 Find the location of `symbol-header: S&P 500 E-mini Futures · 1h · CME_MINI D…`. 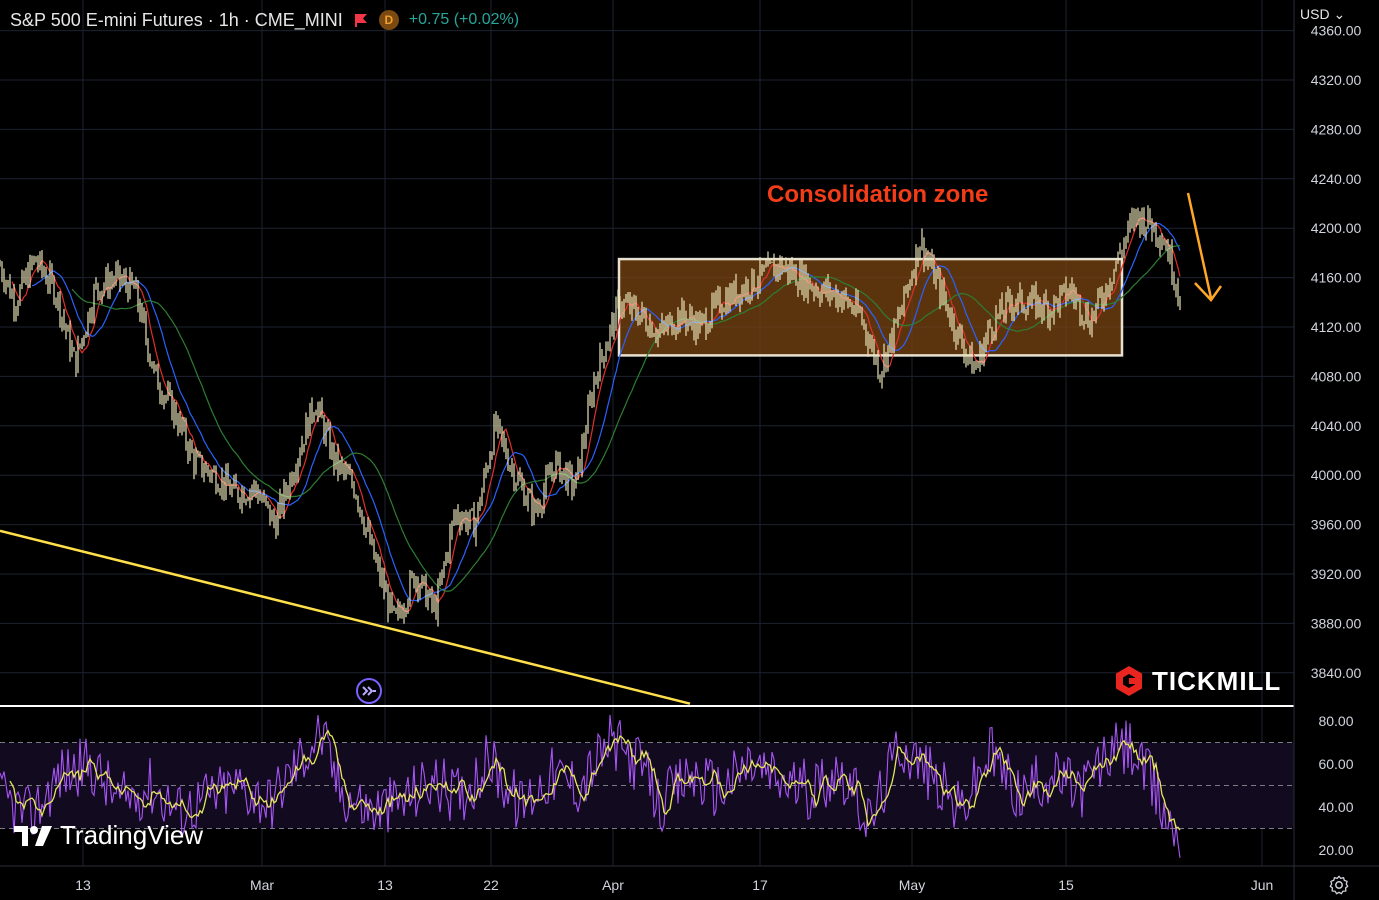

symbol-header: S&P 500 E-mini Futures · 1h · CME_MINI D… is located at coordinates (264, 20).